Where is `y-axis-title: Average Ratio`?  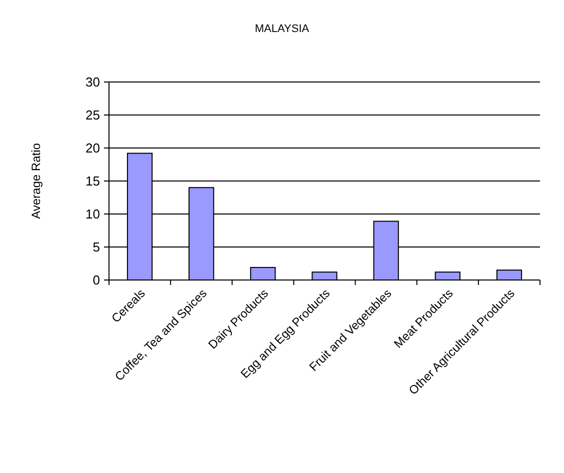
y-axis-title: Average Ratio is located at coordinates (36, 180).